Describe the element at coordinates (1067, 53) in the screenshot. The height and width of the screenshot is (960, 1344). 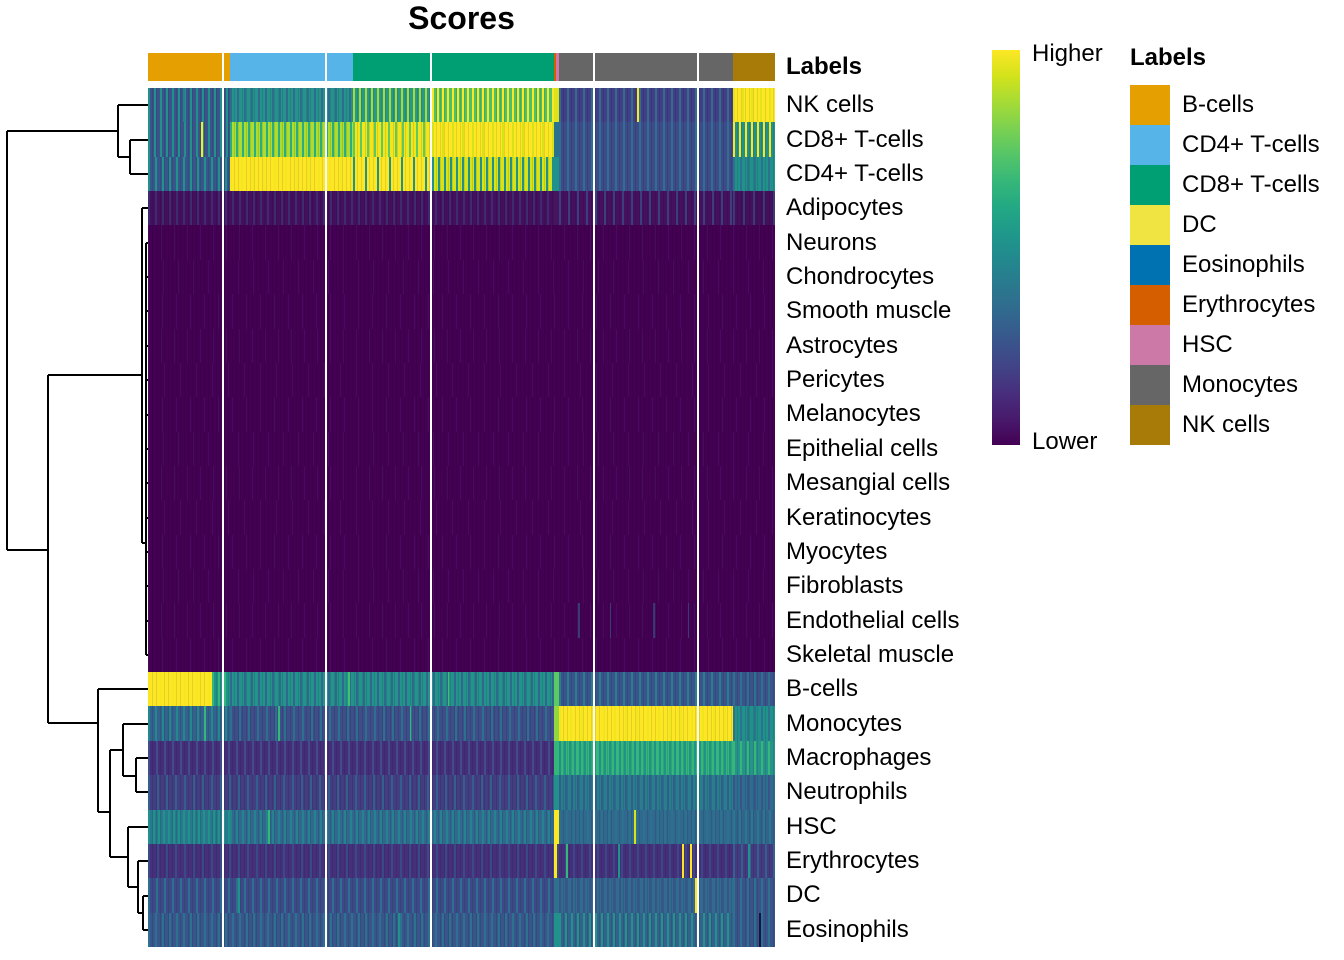
I see `scale-label-higher: Higher` at that location.